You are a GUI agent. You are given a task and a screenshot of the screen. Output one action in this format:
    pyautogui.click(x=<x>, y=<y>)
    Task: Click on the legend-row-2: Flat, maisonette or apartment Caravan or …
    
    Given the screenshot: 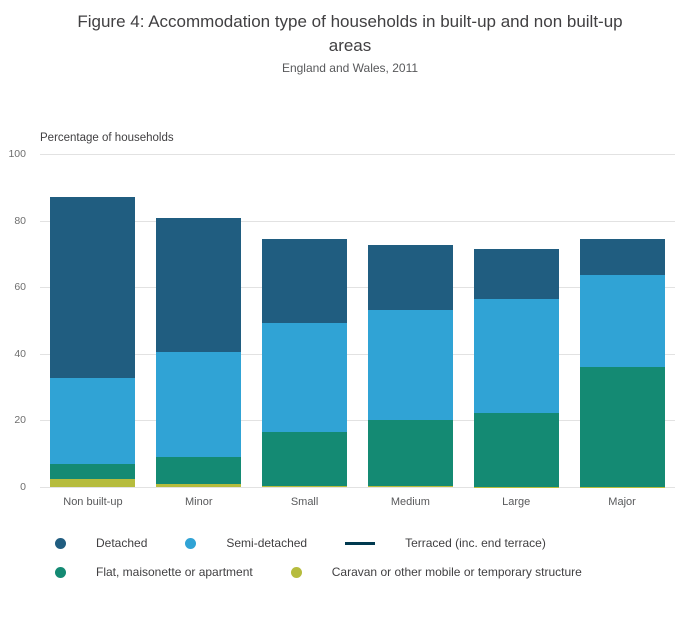 What is the action you would take?
    pyautogui.click(x=372, y=572)
    